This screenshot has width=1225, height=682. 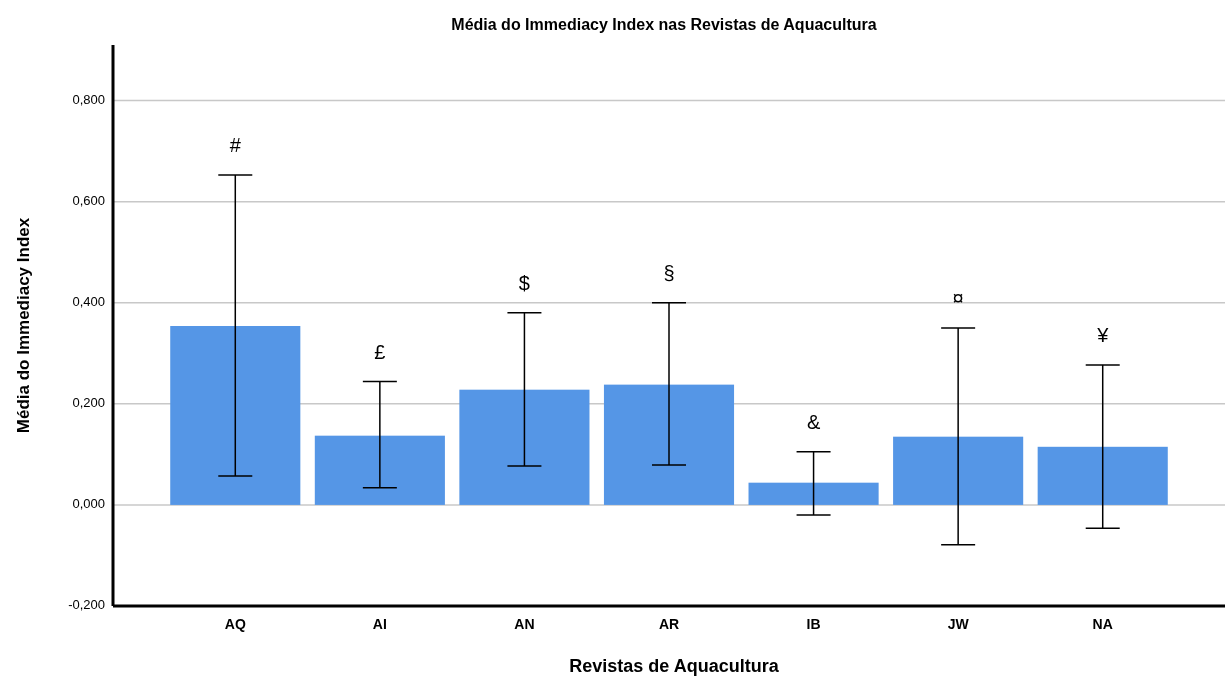 I want to click on y-tick-label: 0,800, so click(x=88, y=100).